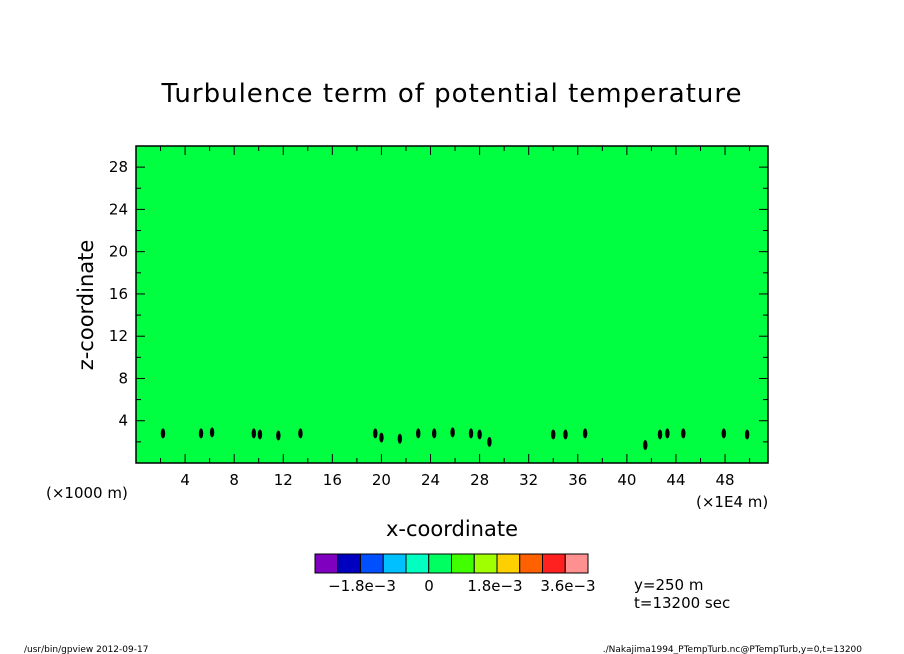 Image resolution: width=904 pixels, height=654 pixels. What do you see at coordinates (451, 94) in the screenshot?
I see `chart-title: Turbulence term of potential temperature` at bounding box center [451, 94].